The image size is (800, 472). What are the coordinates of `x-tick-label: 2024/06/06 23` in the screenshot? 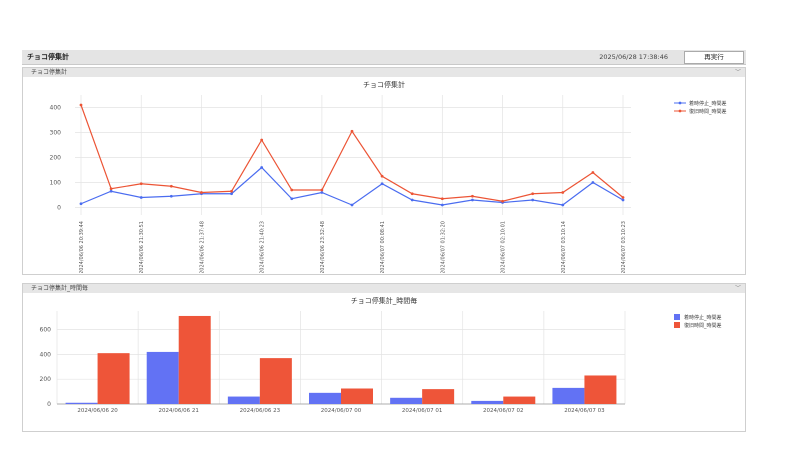 It's located at (260, 411).